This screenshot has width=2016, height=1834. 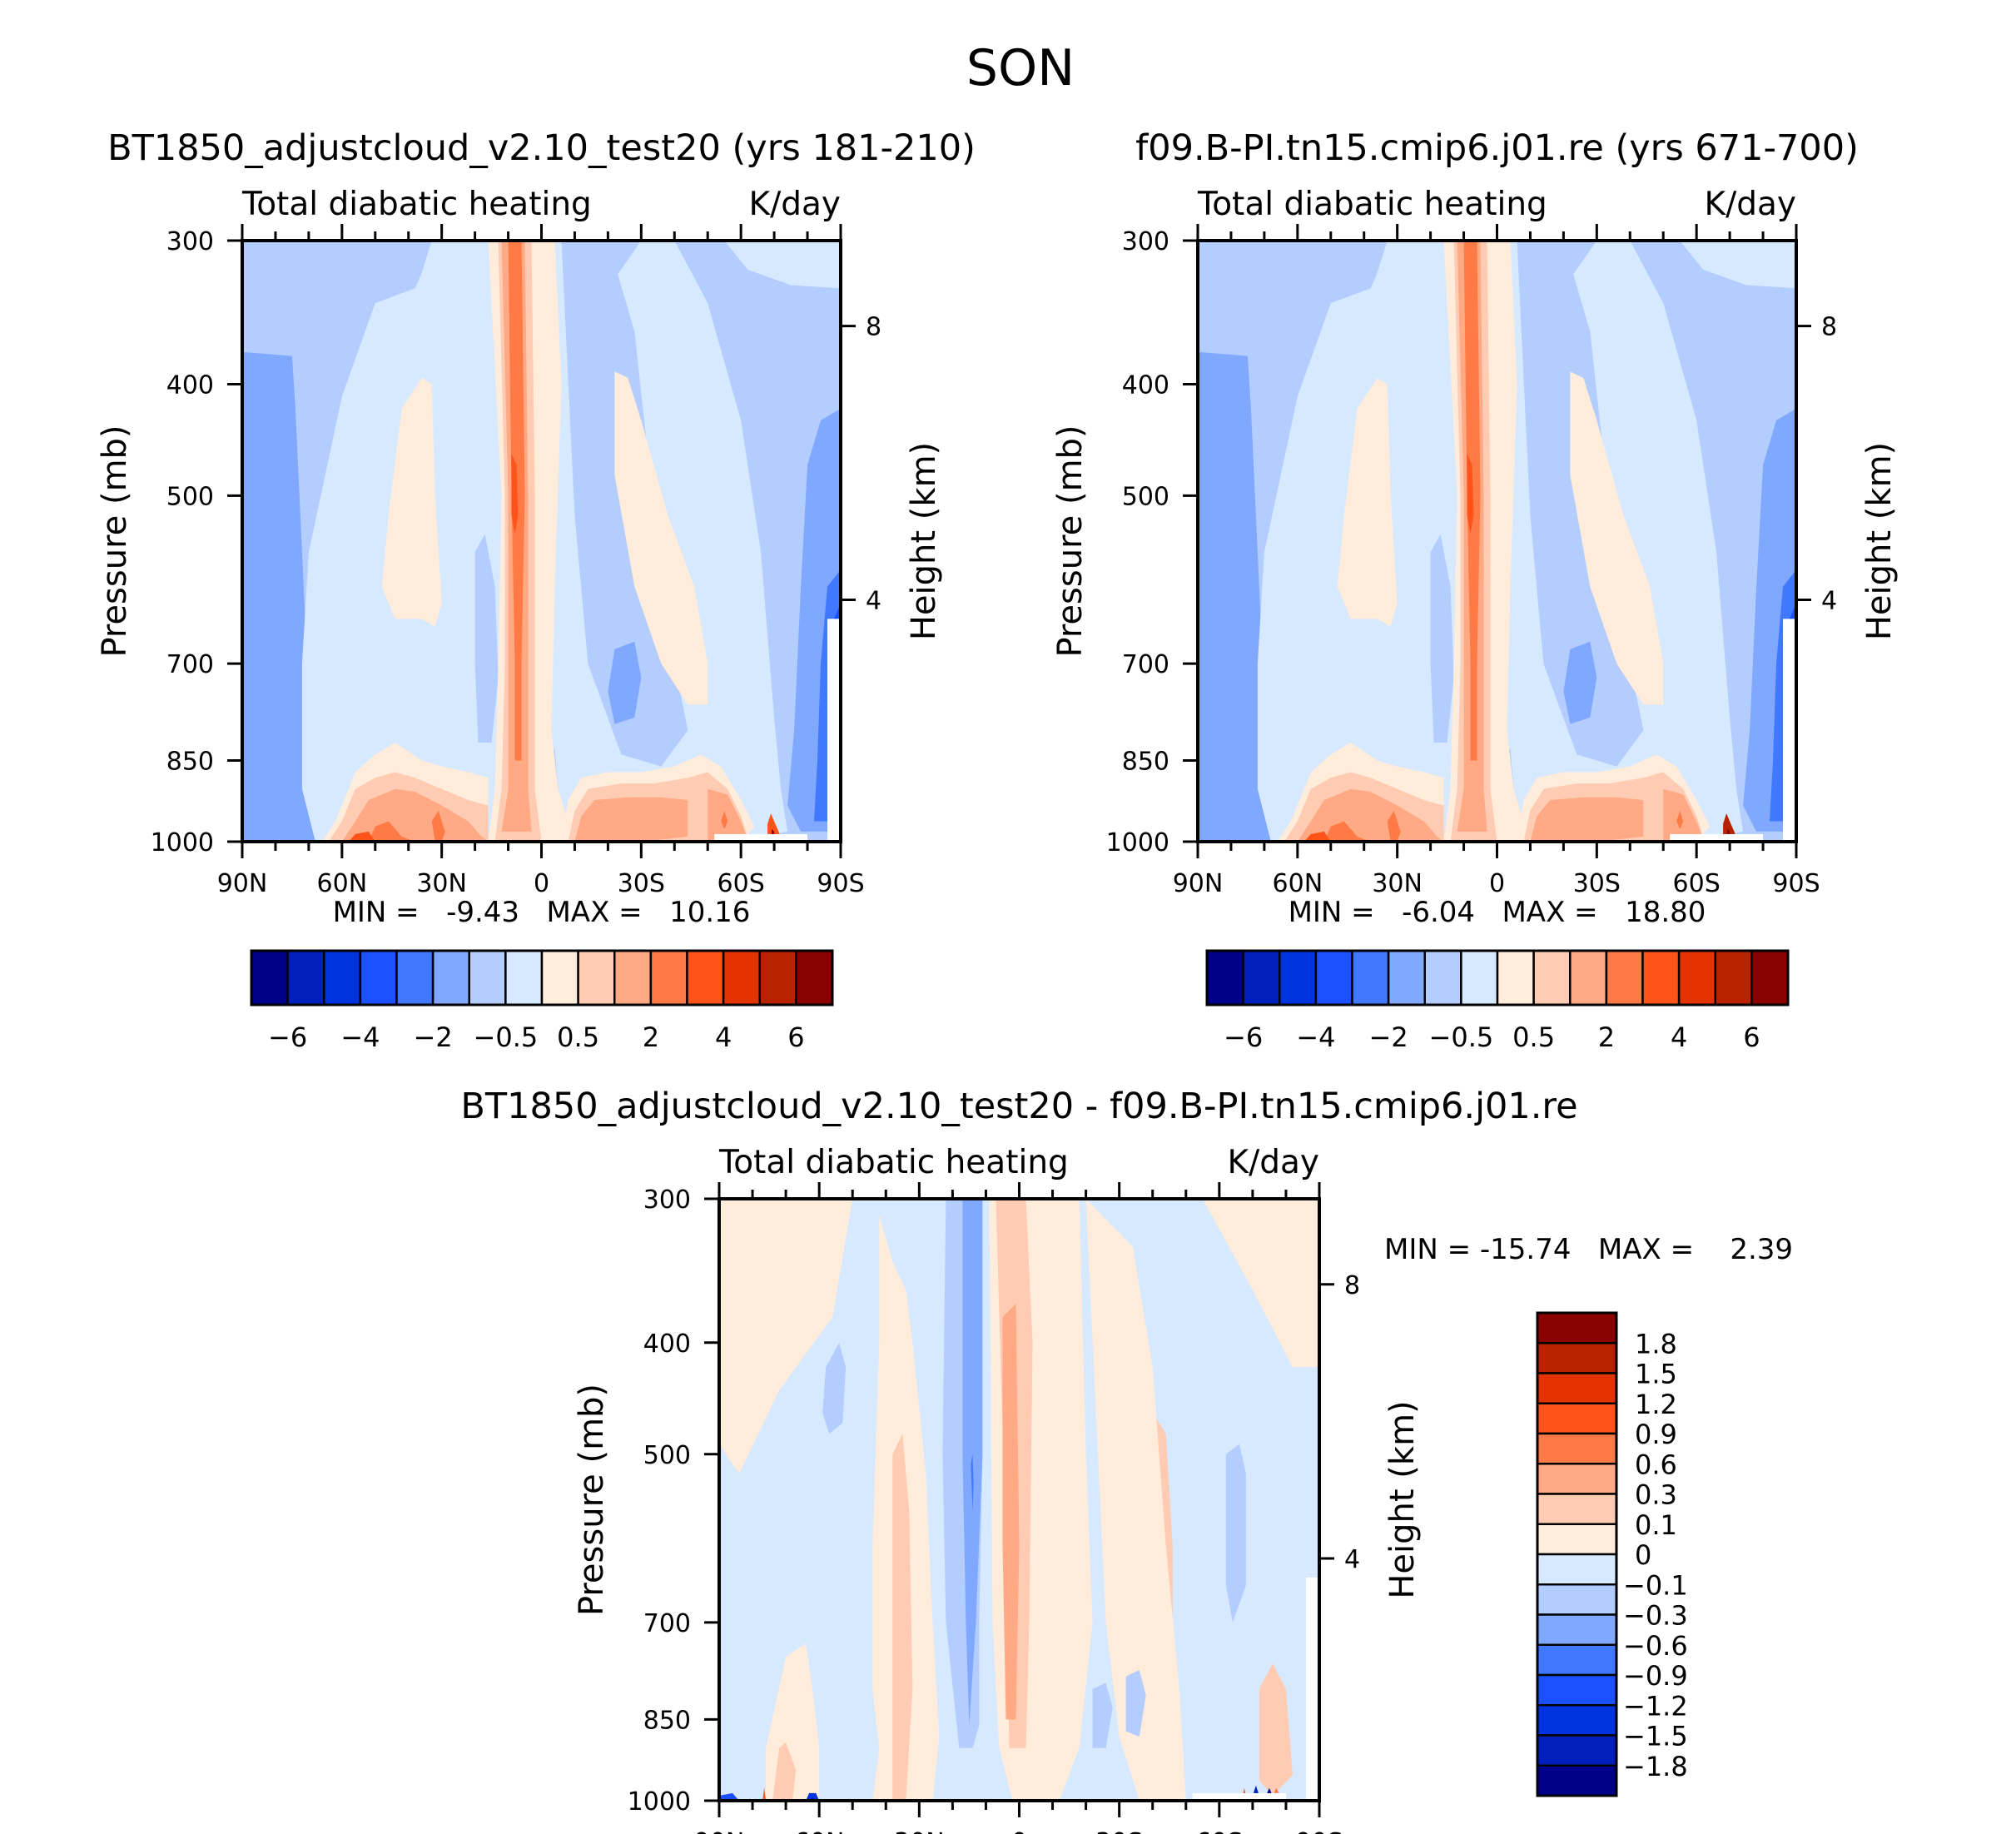 I want to click on y-axis-label: Pressure (mb), so click(x=1070, y=541).